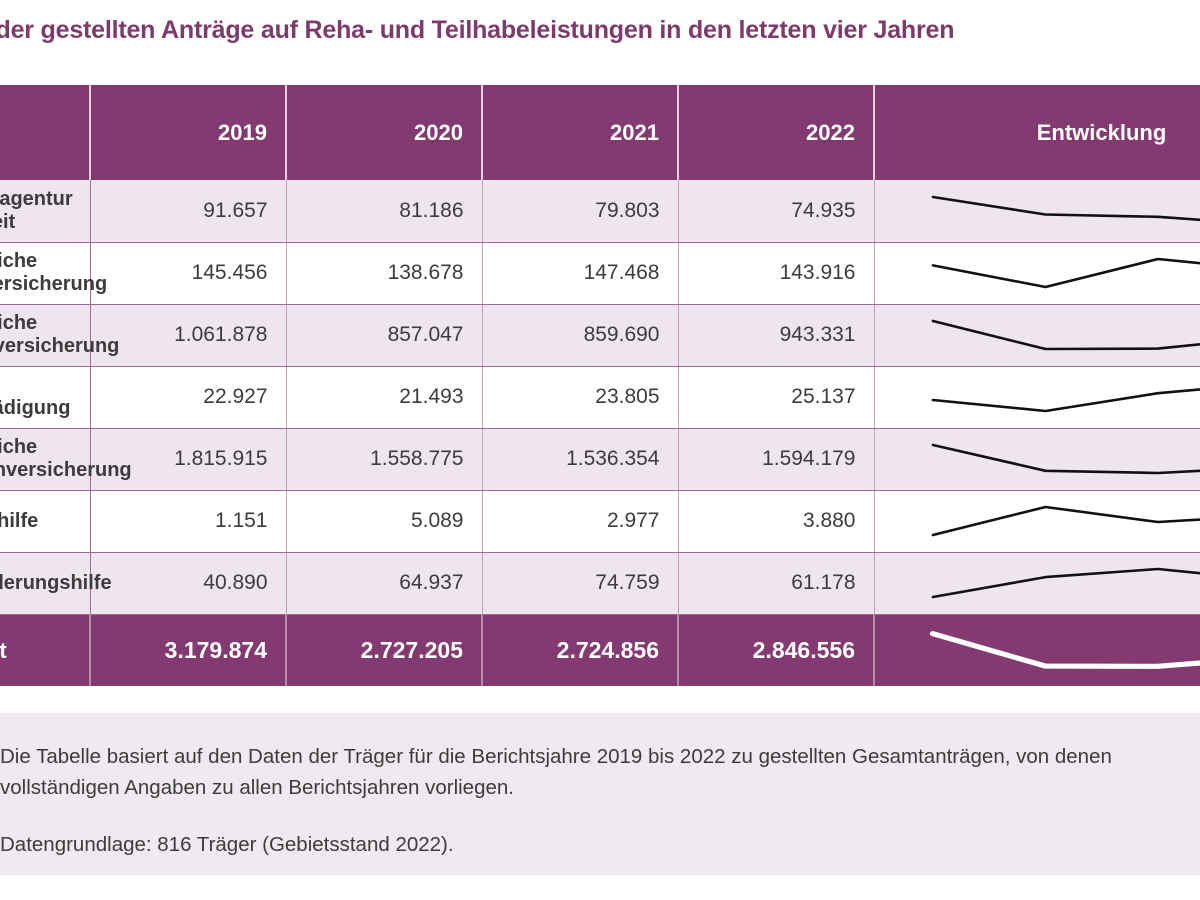  Describe the element at coordinates (776, 132) in the screenshot. I see `column-header-2022: 2022` at that location.